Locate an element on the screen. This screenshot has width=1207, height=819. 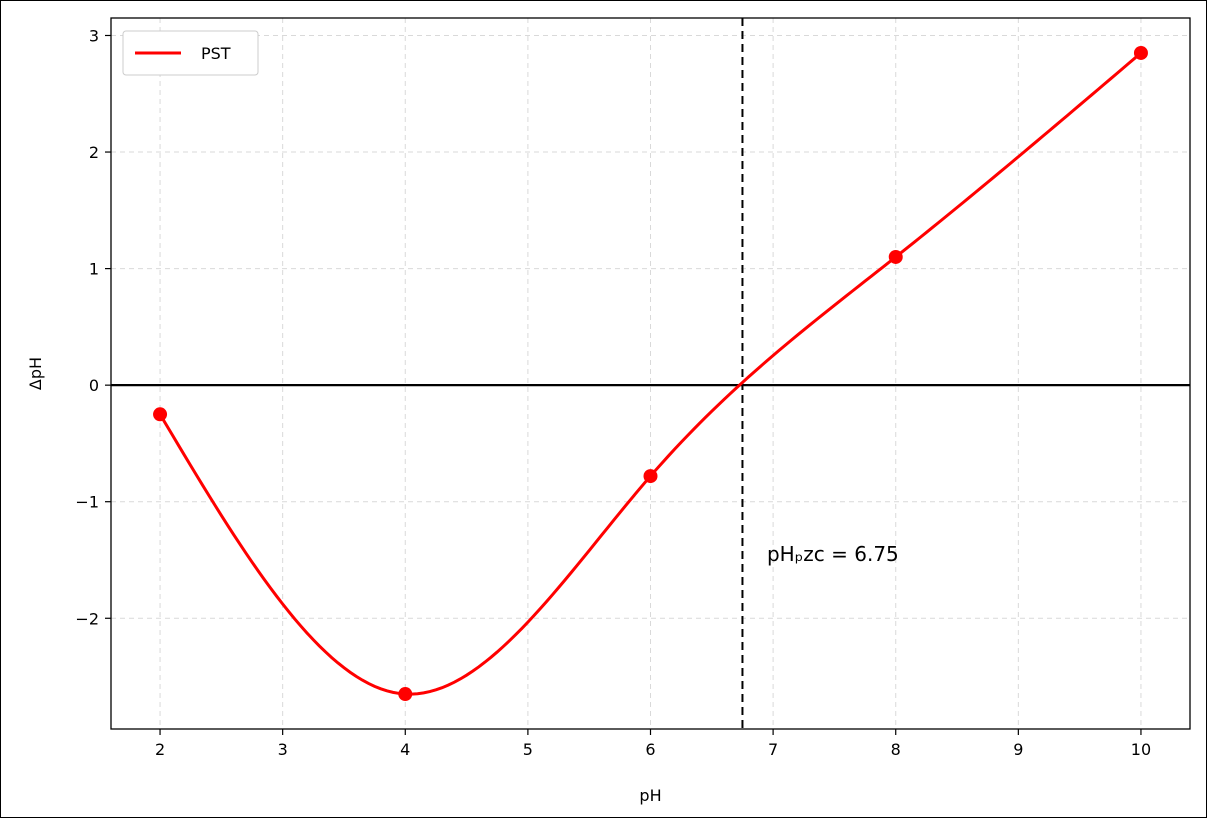
x-tick-label-4: 6 is located at coordinates (650, 749).